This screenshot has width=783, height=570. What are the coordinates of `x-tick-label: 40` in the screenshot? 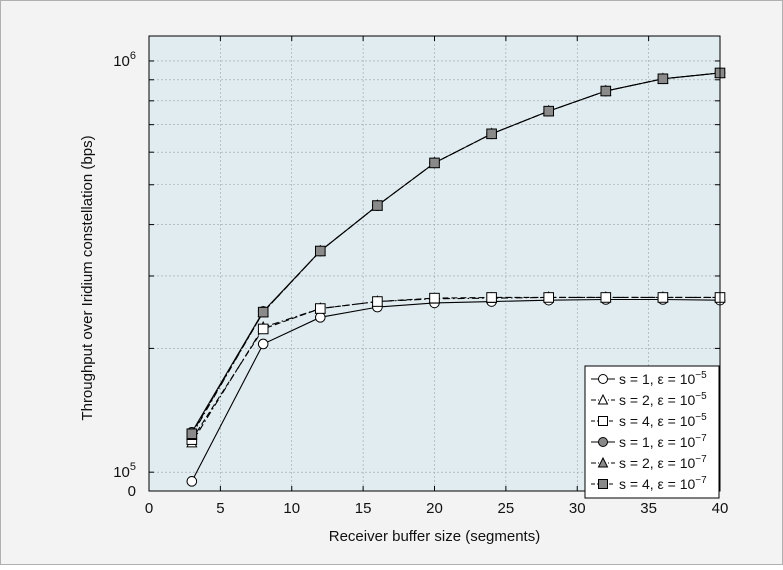 It's located at (720, 508).